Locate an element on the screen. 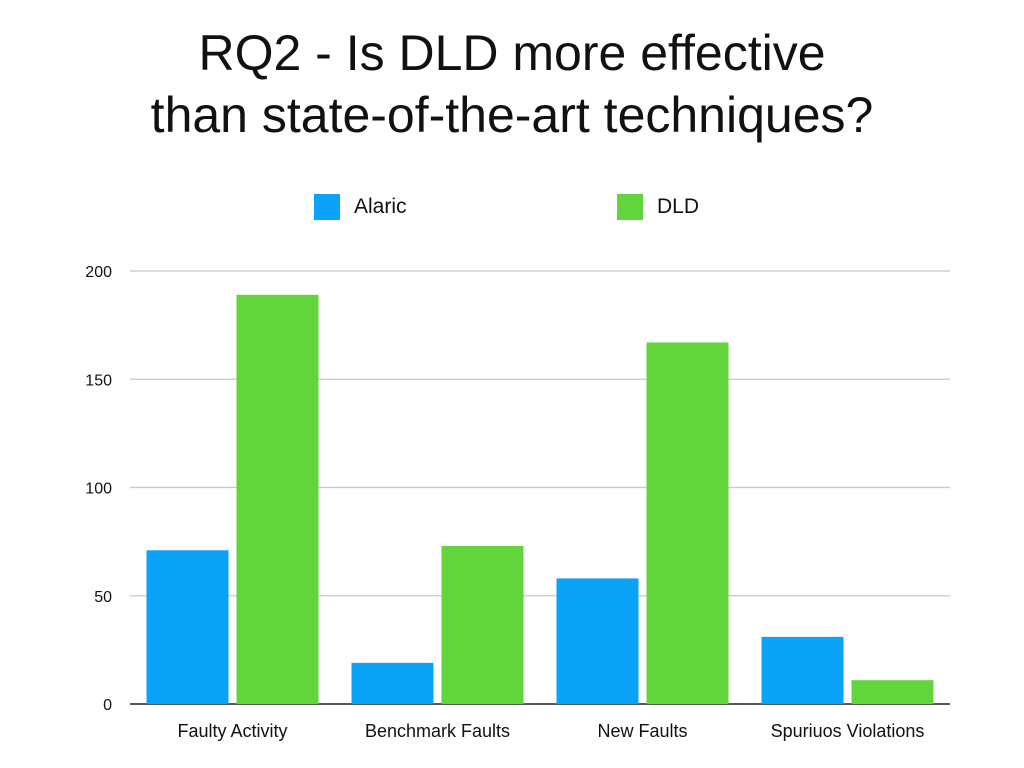  legend-label-alaric: Alaric is located at coordinates (380, 206).